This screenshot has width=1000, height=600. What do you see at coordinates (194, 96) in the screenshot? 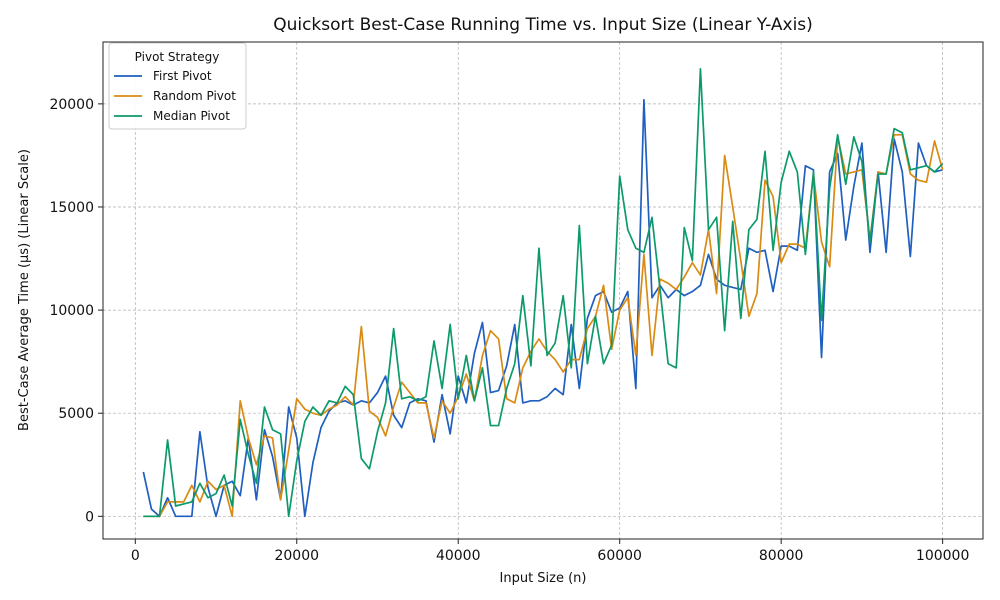
I see `legend-label-random-pivot: Random Pivot` at bounding box center [194, 96].